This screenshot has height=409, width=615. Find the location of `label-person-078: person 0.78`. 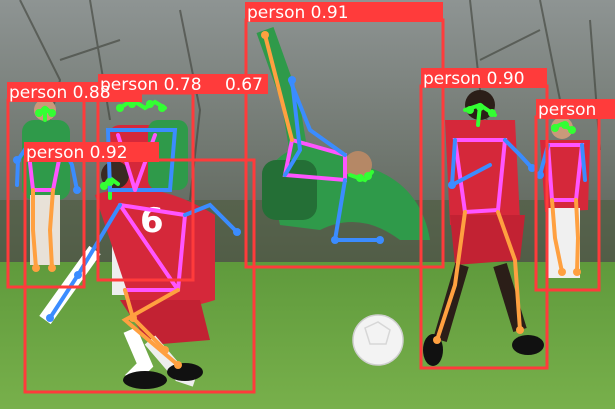

label-person-078: person 0.78 is located at coordinates (151, 85).